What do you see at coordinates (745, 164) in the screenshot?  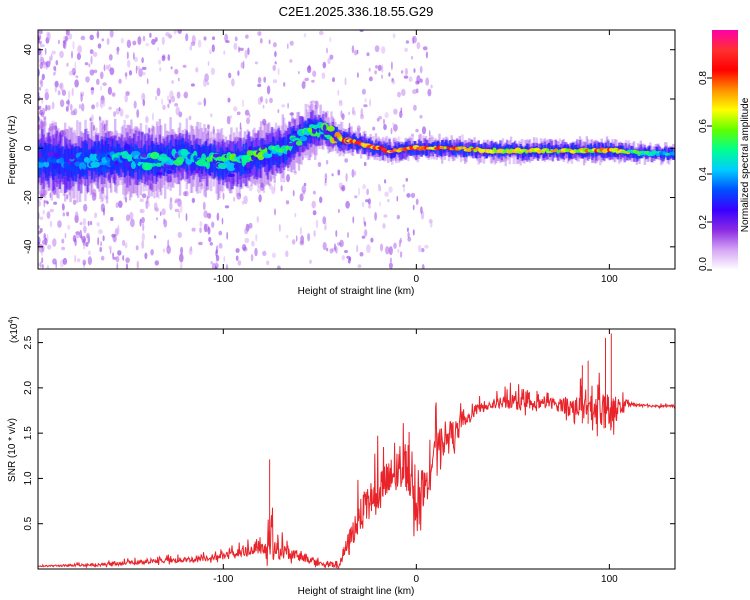 I see `colorbar-label: Normalized spectral amplitude` at bounding box center [745, 164].